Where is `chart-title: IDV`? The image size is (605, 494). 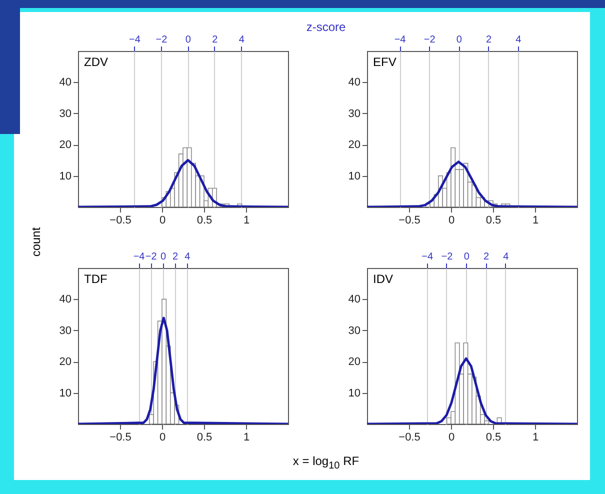 chart-title: IDV is located at coordinates (383, 279).